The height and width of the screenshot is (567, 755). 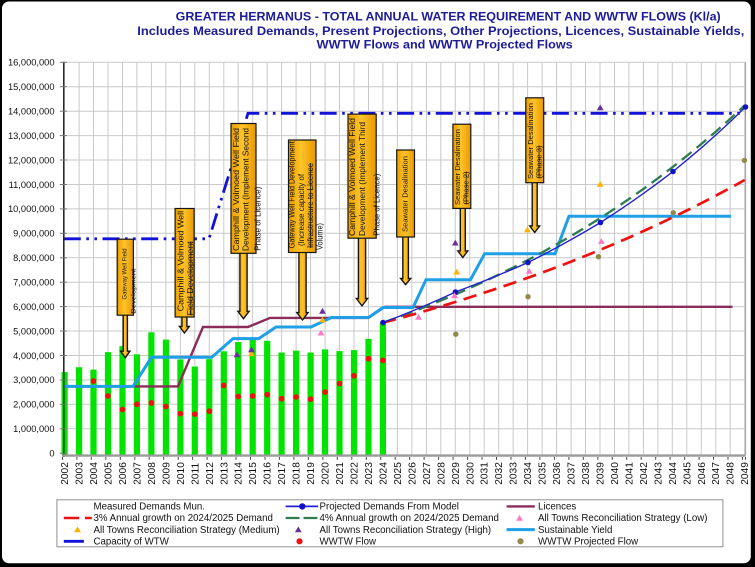 I want to click on svg-text: 2026, so click(x=412, y=473).